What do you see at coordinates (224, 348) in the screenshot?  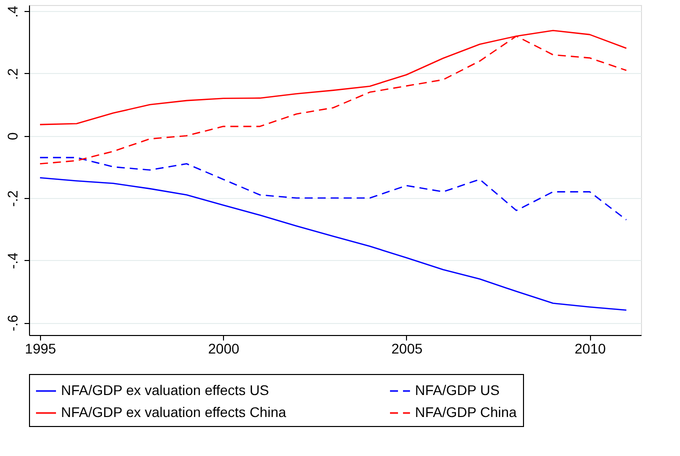 I see `x-tick-label: 2000` at bounding box center [224, 348].